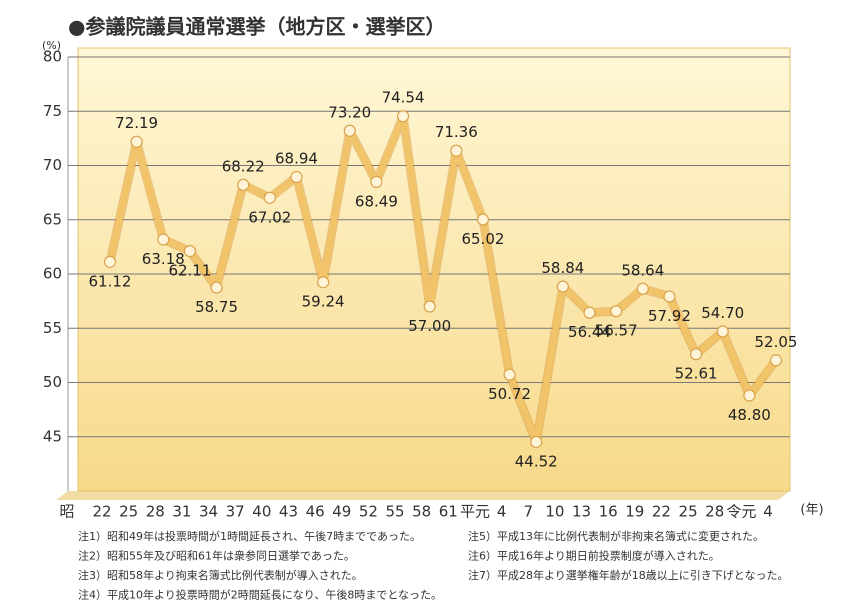 This screenshot has height=611, width=850. I want to click on x-tick-label: 55, so click(394, 512).